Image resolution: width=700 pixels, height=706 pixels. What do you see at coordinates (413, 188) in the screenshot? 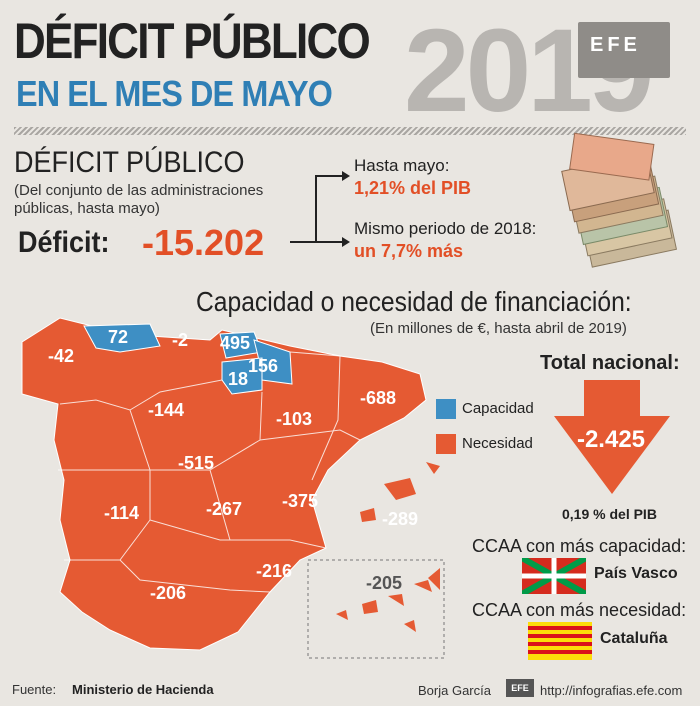
I see `may-value: 1,21% del PIB` at bounding box center [413, 188].